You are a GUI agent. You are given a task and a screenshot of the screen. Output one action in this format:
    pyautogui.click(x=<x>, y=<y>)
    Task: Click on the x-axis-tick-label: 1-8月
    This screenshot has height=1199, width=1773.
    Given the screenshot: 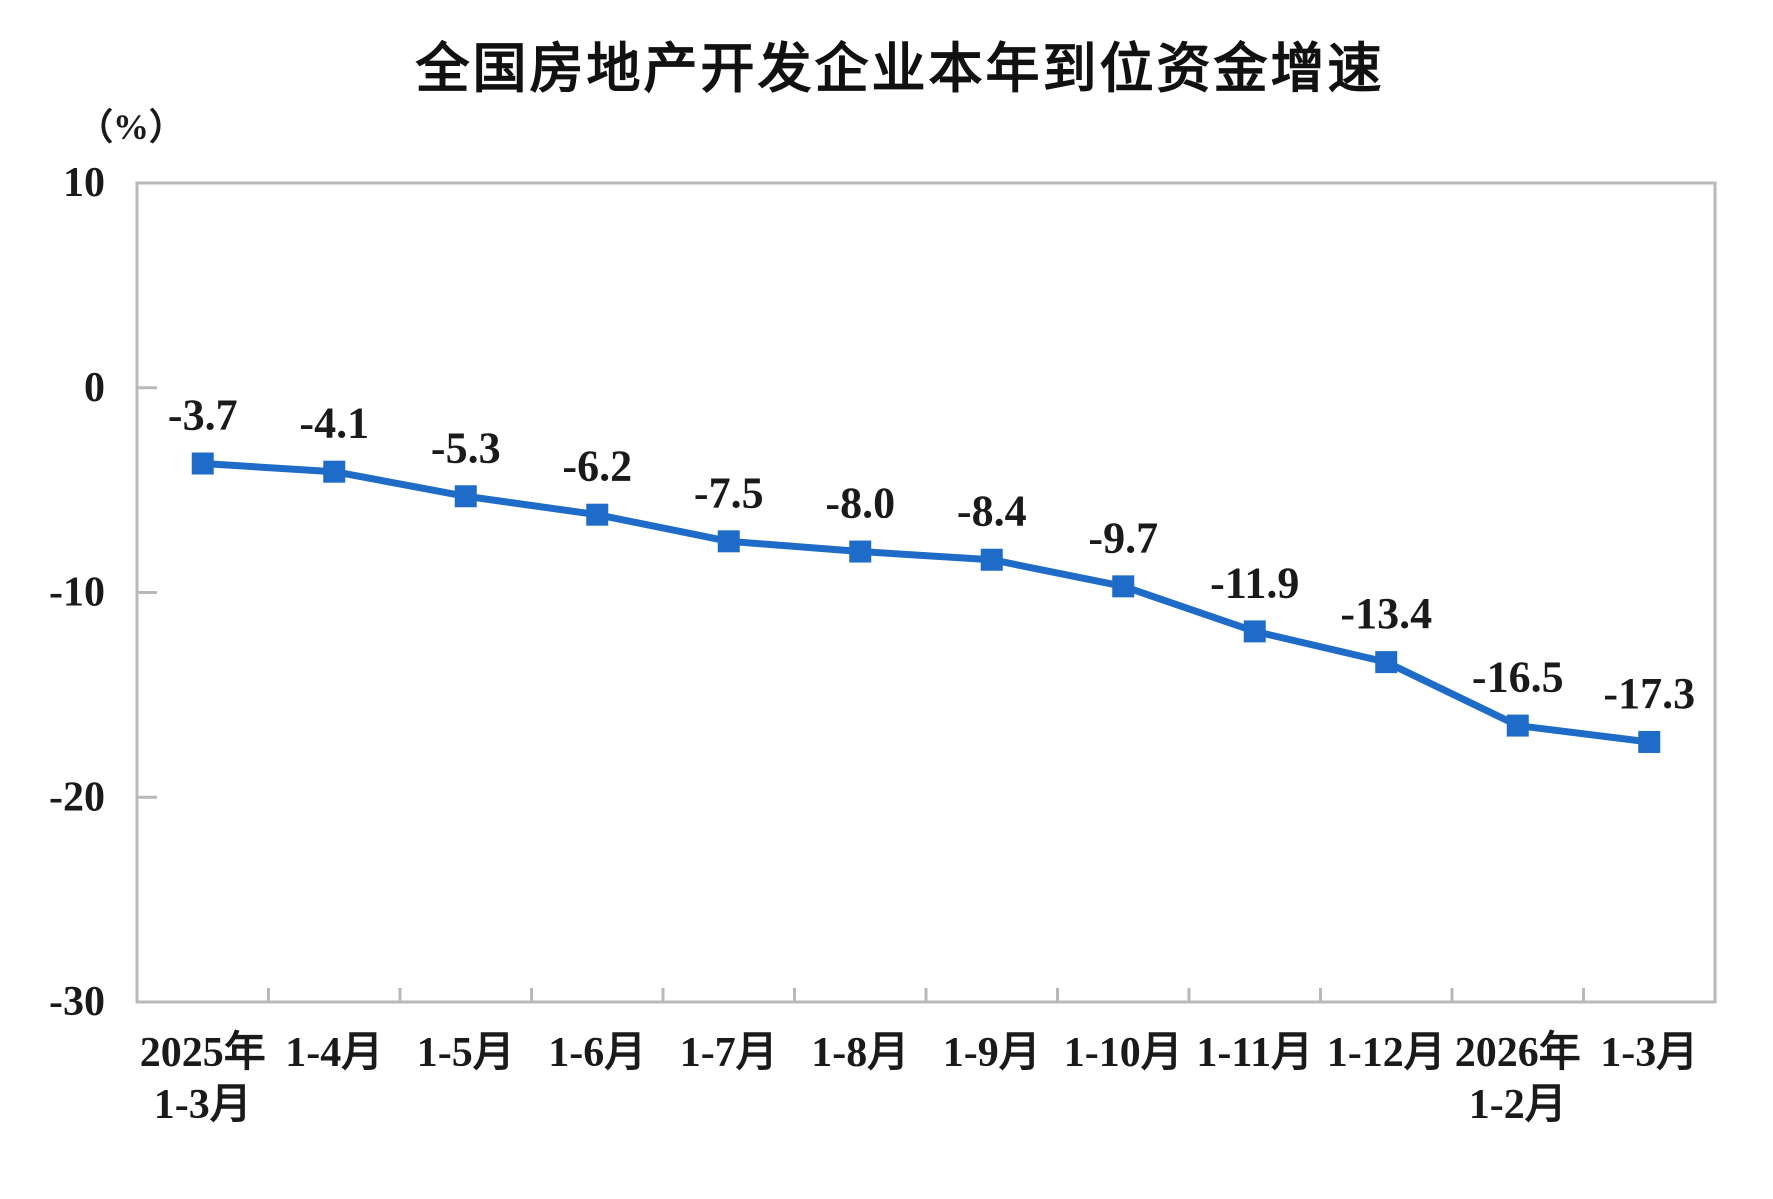 What is the action you would take?
    pyautogui.click(x=860, y=1053)
    